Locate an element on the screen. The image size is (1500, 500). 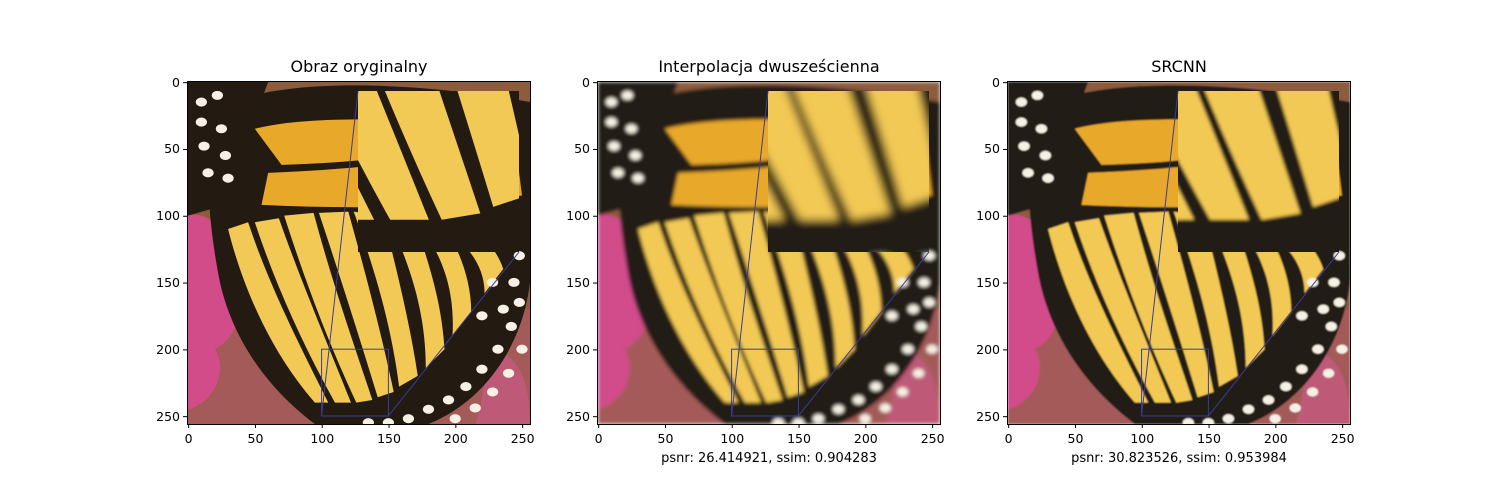
panel-title: SRCNN is located at coordinates (1179, 66).